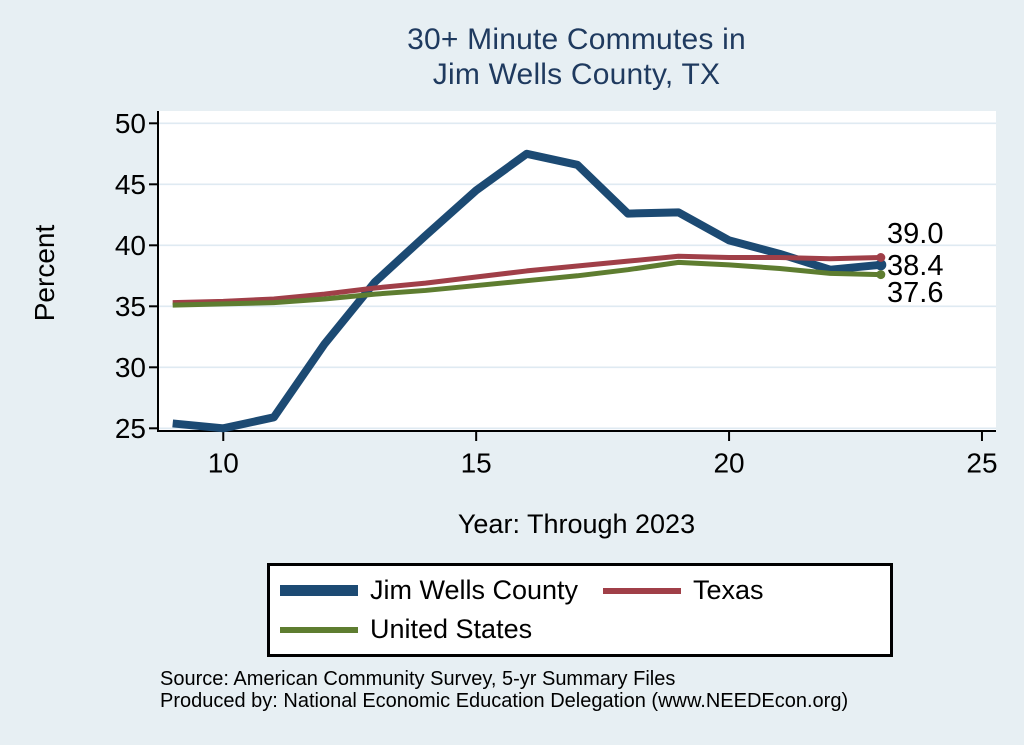 The width and height of the screenshot is (1024, 745). Describe the element at coordinates (881, 265) in the screenshot. I see `series-end-dot-jim-wells-county` at that location.